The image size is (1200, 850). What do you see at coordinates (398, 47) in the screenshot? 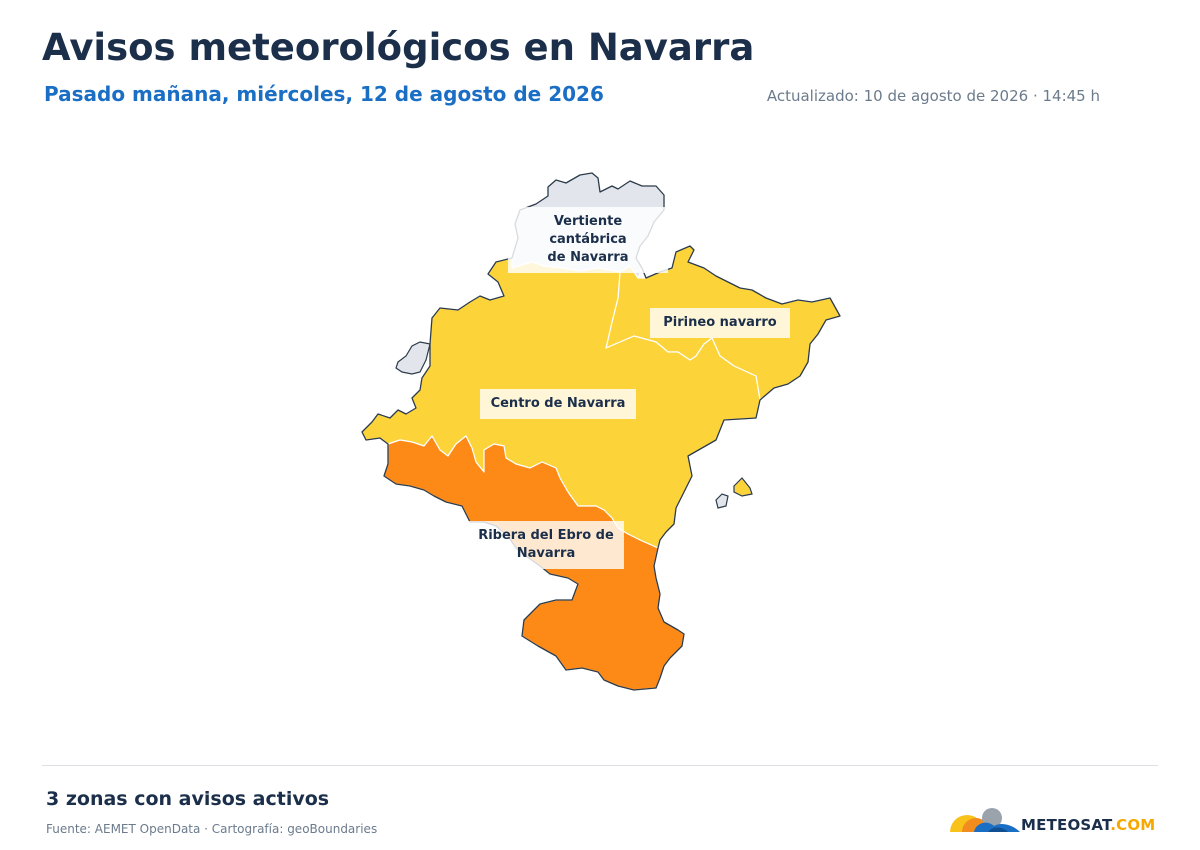
I see `page-title: Avisos meteorológicos en Navarra` at bounding box center [398, 47].